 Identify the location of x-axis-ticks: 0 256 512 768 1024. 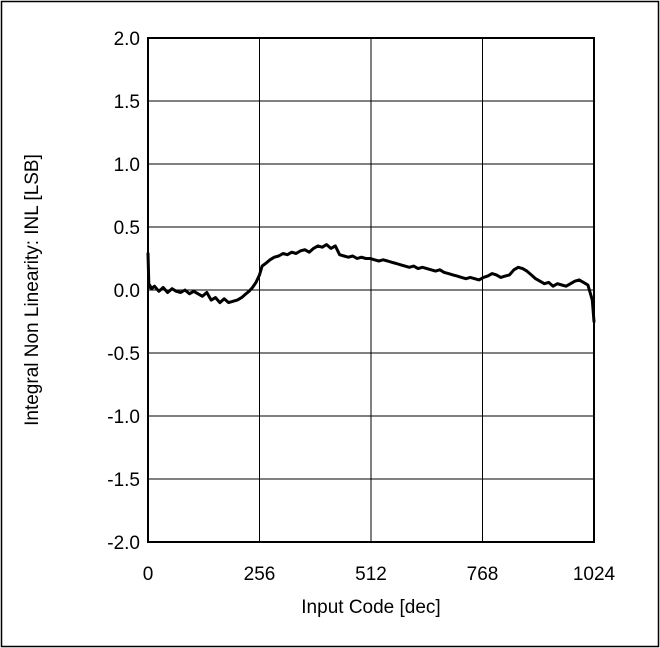
(379, 574).